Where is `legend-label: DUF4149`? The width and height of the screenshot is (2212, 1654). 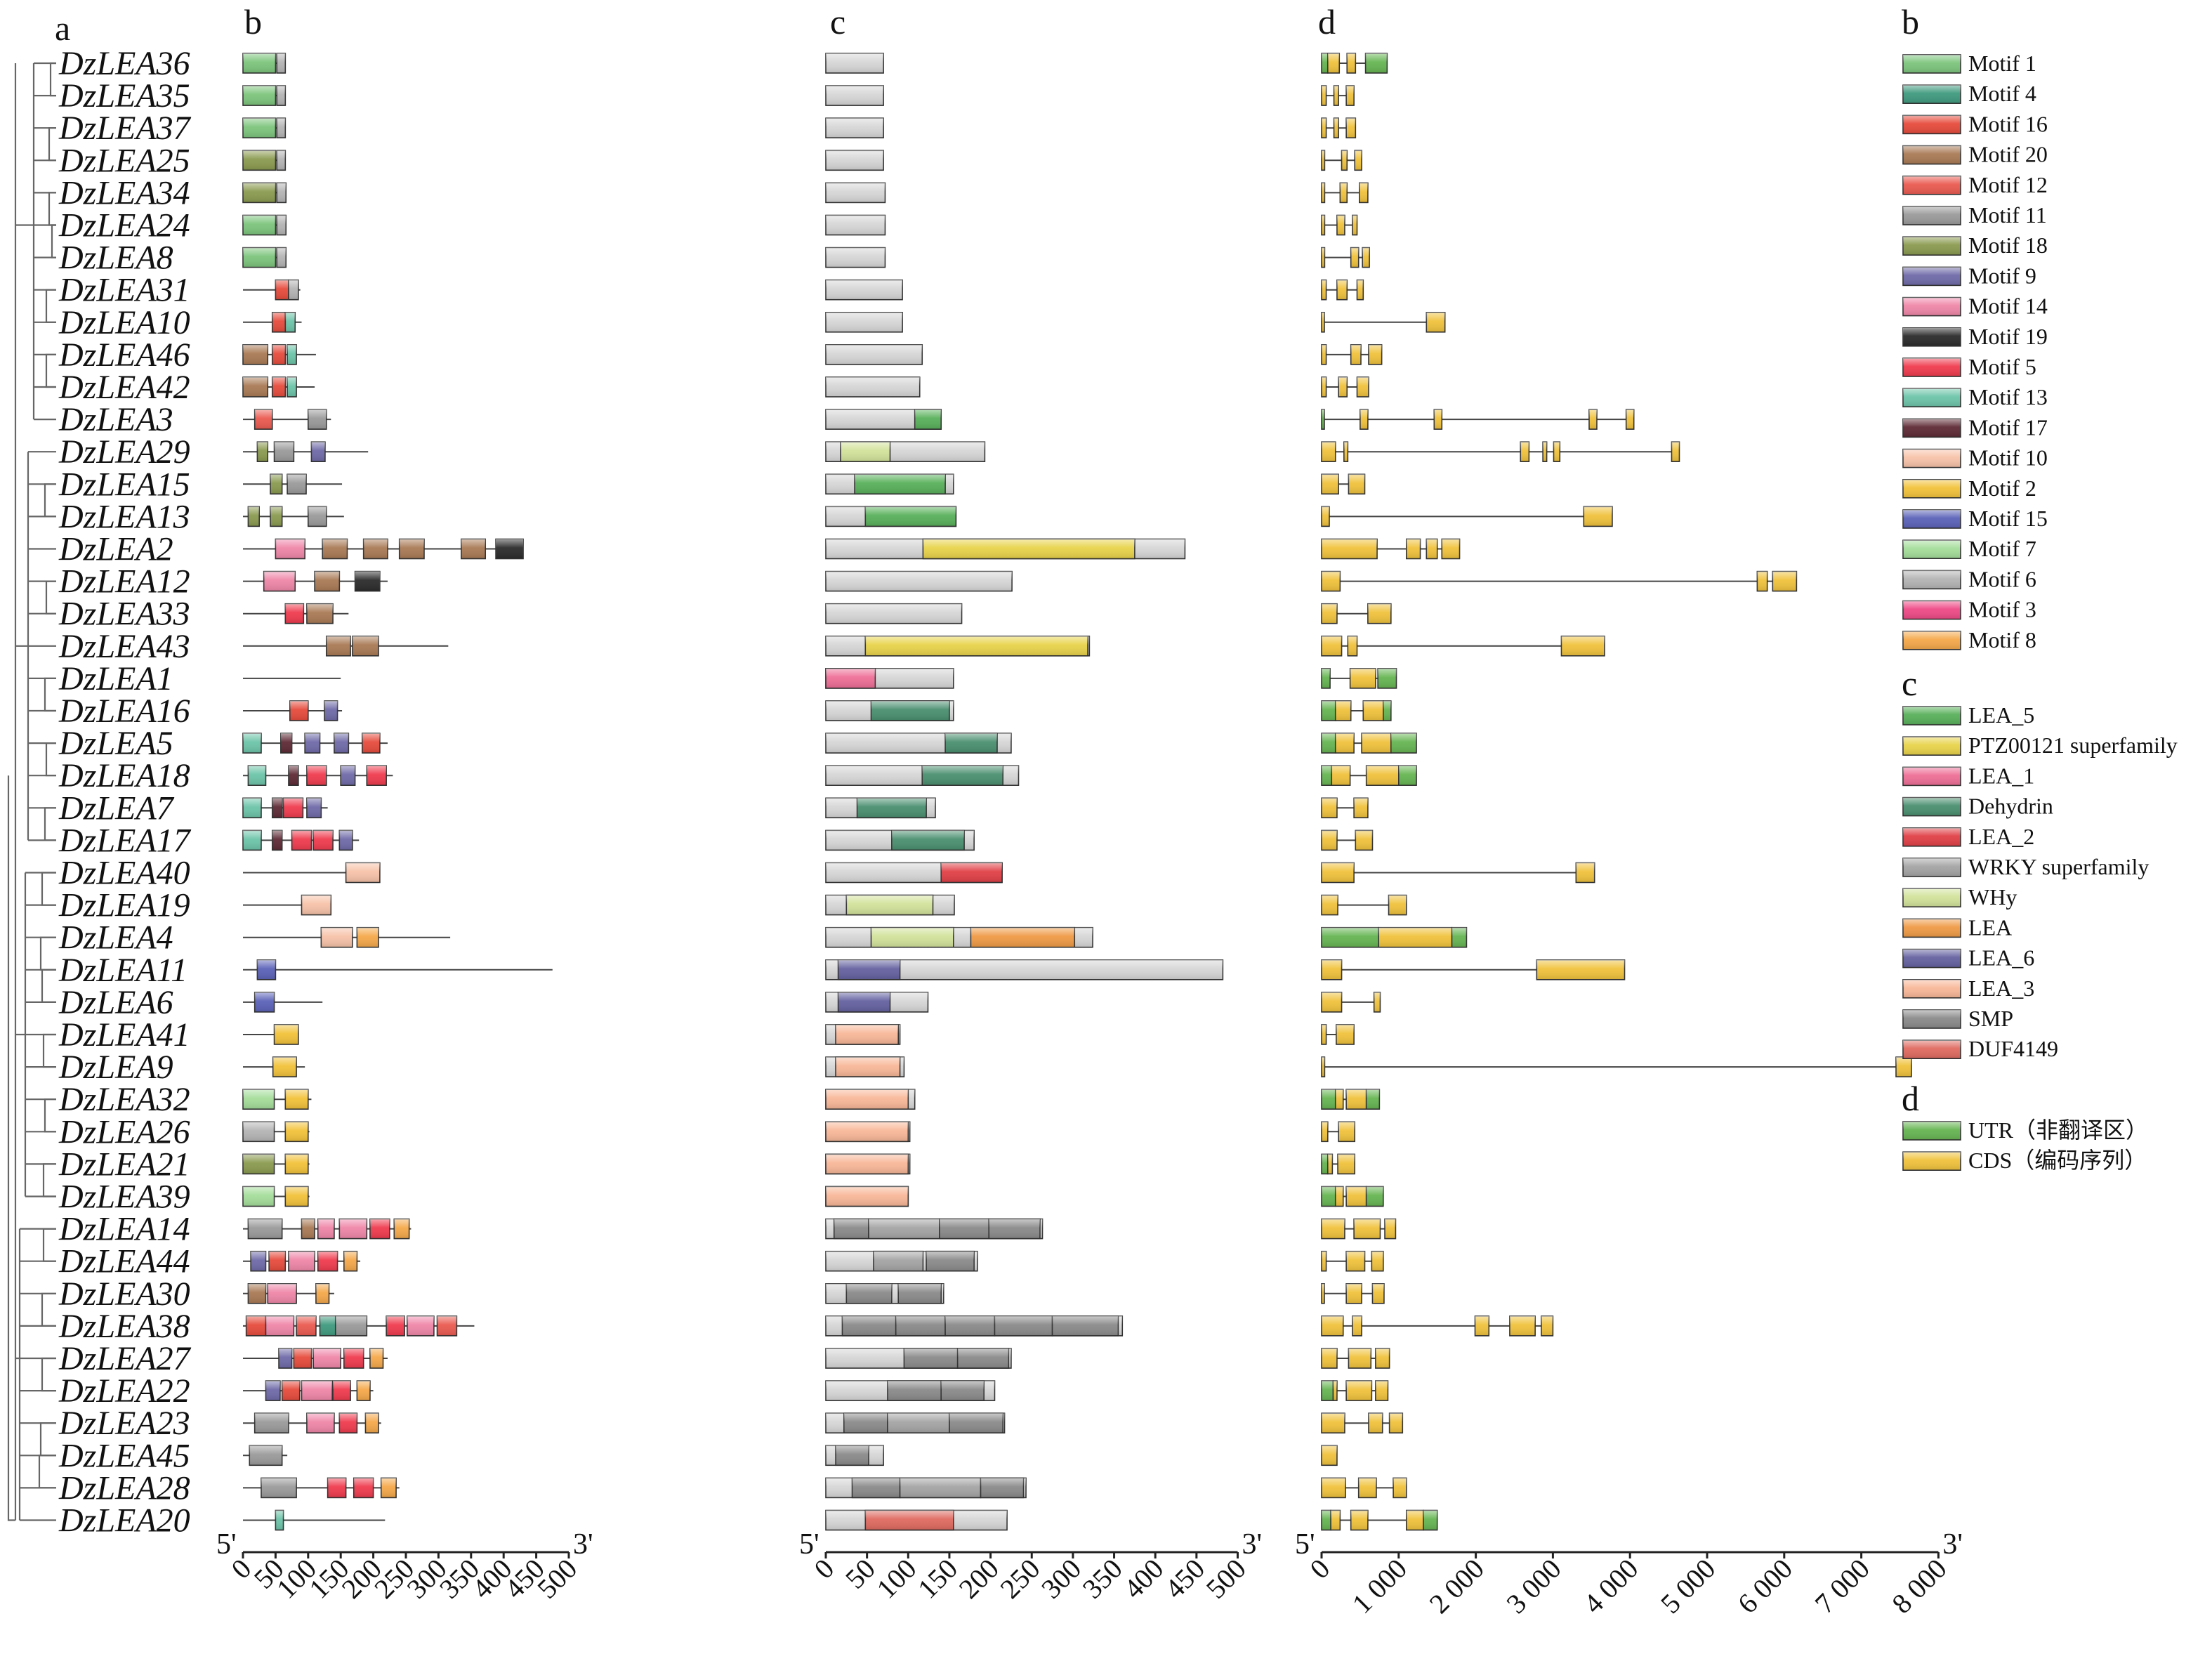
legend-label: DUF4149 is located at coordinates (2013, 1048).